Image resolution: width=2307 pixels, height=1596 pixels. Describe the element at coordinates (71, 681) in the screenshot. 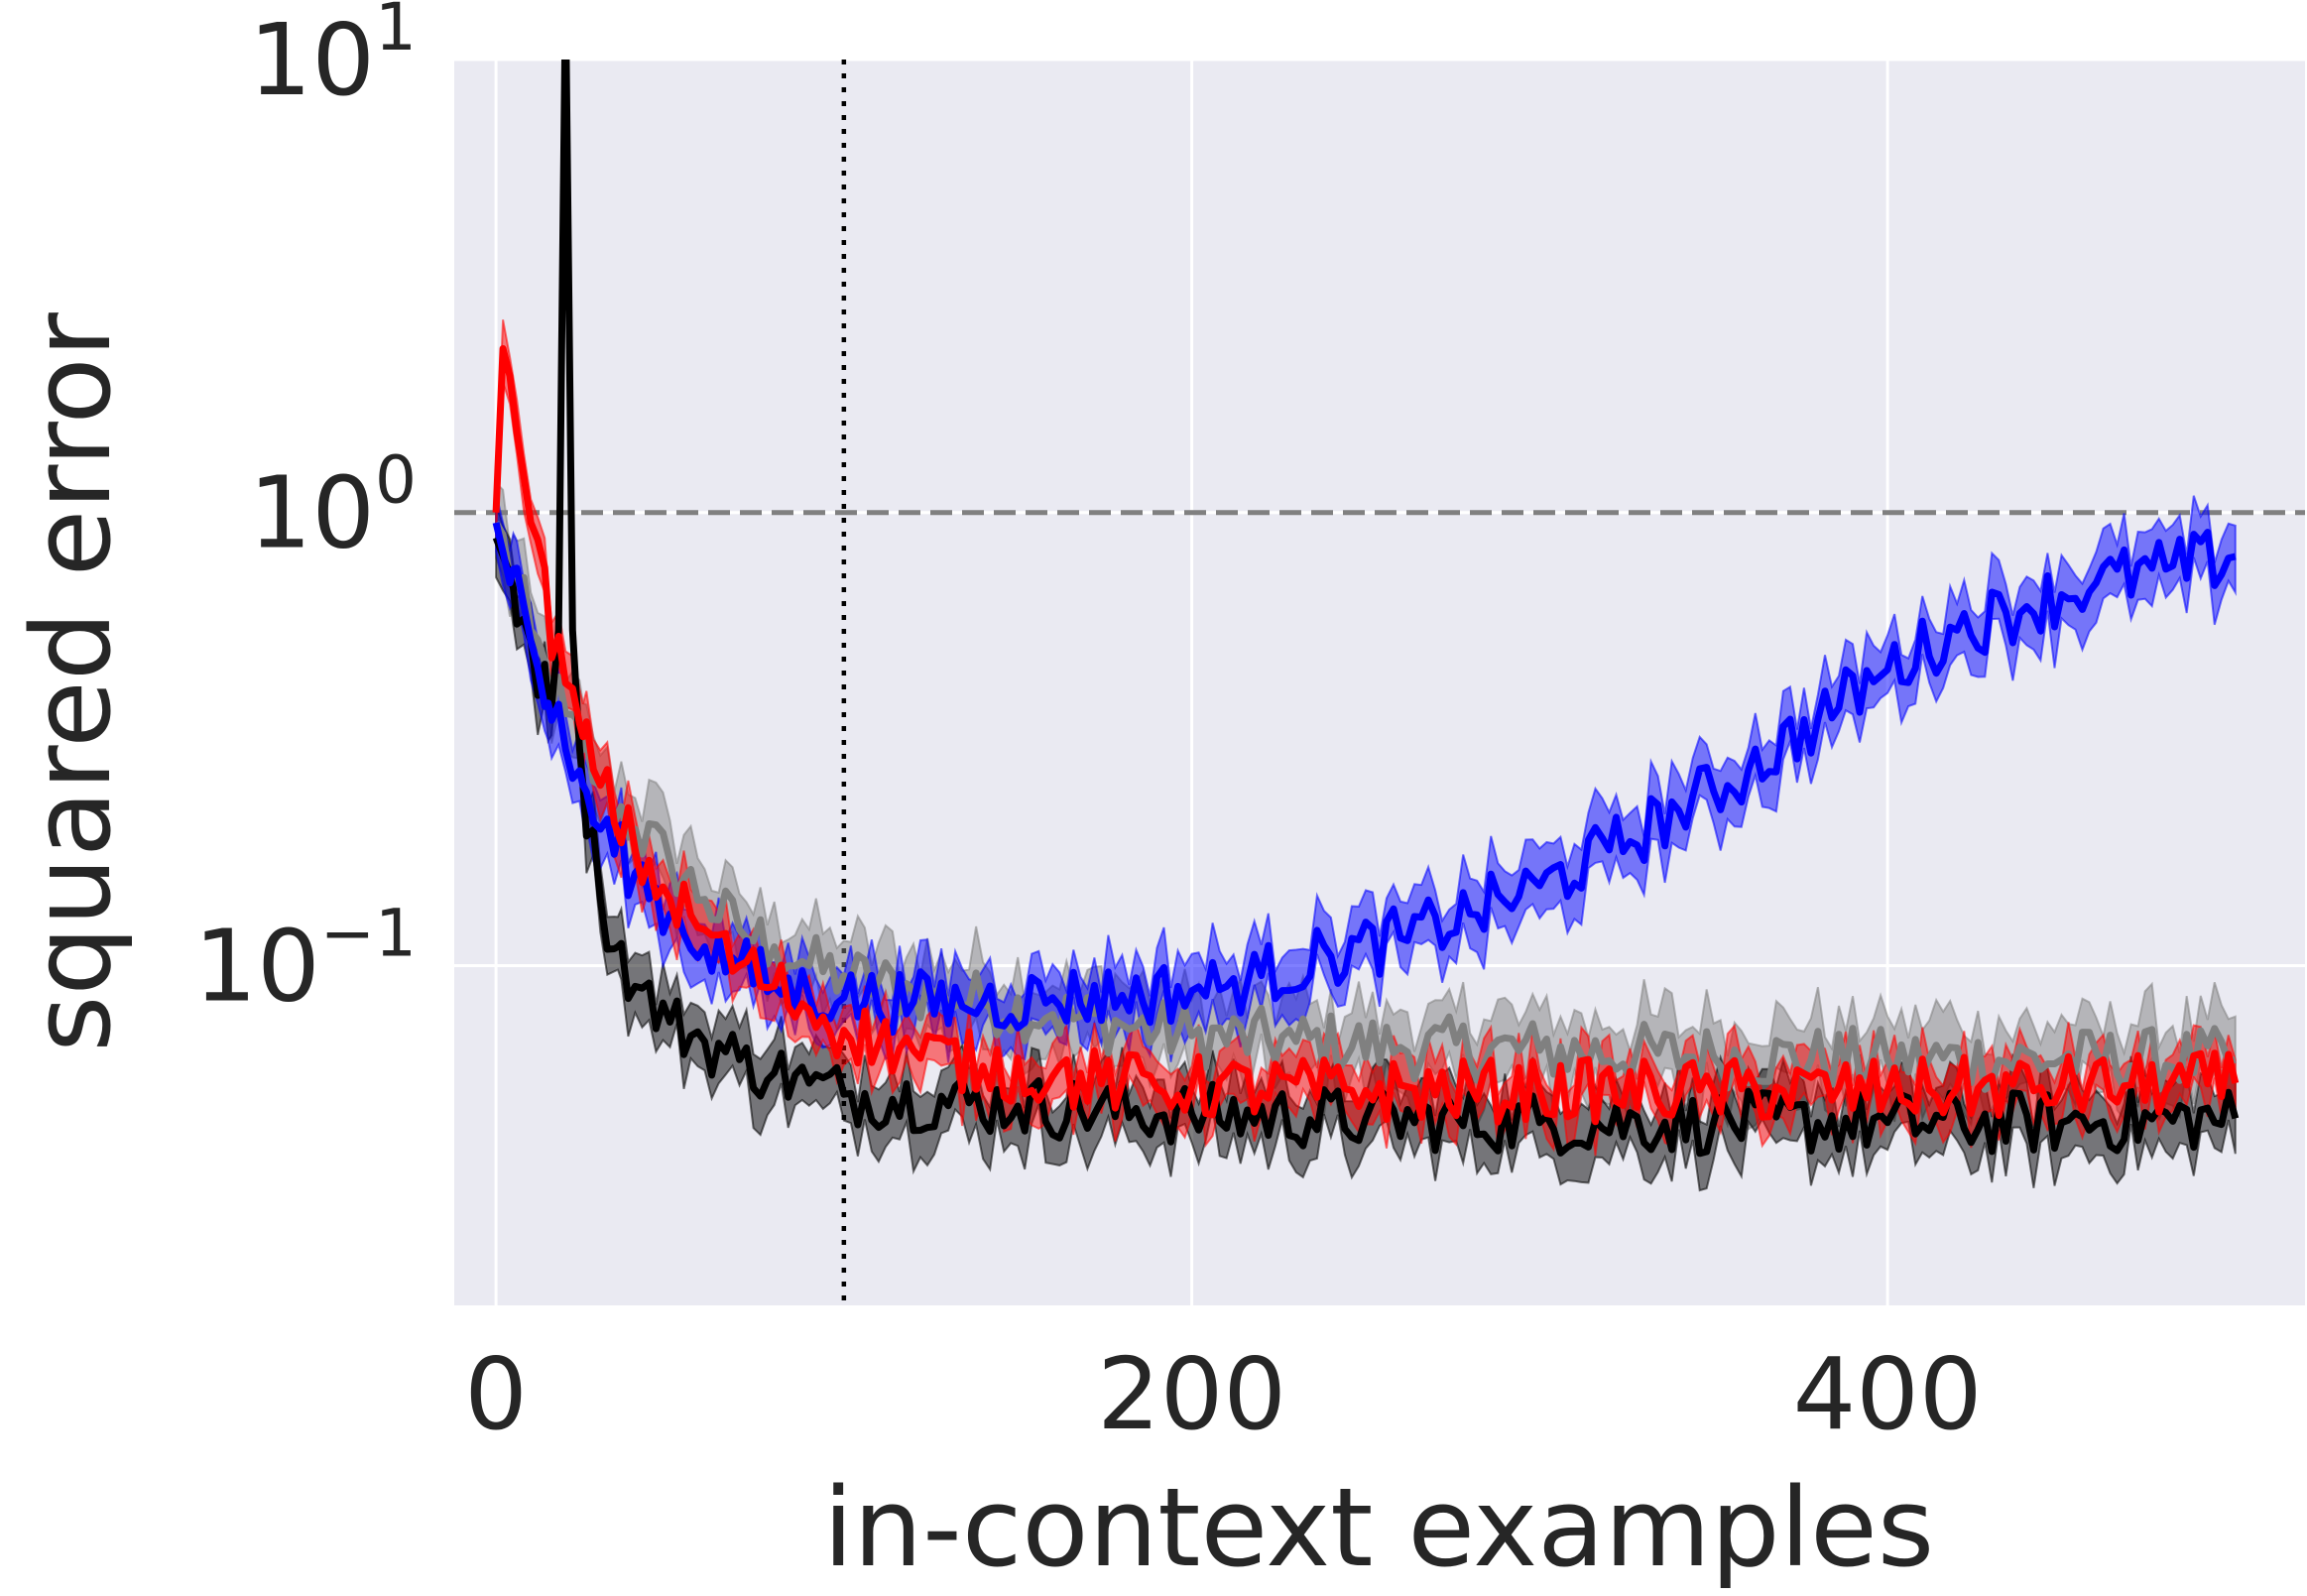

I see `y-axis-label: squared error` at that location.